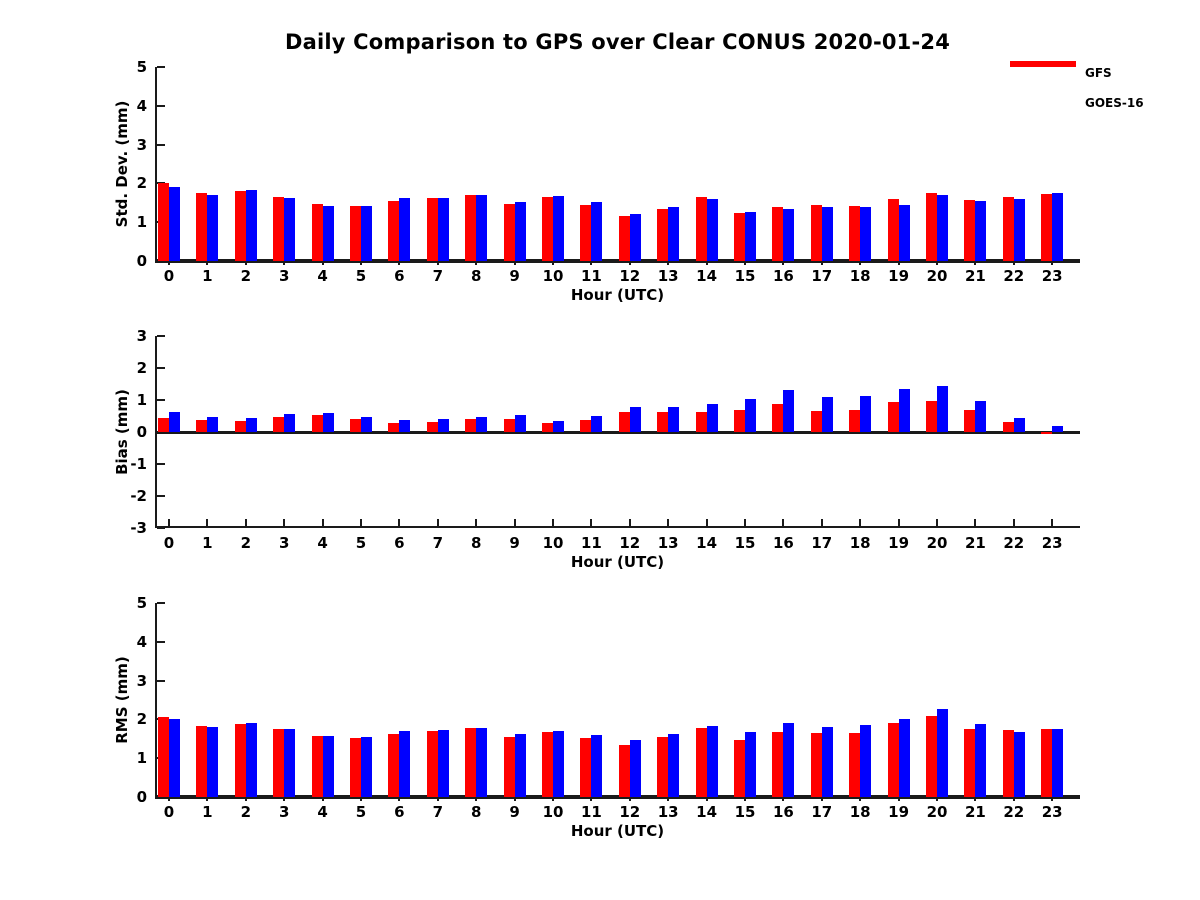 This screenshot has height=900, width=1200. What do you see at coordinates (816, 764) in the screenshot?
I see `rms-bar-gfs-h17` at bounding box center [816, 764].